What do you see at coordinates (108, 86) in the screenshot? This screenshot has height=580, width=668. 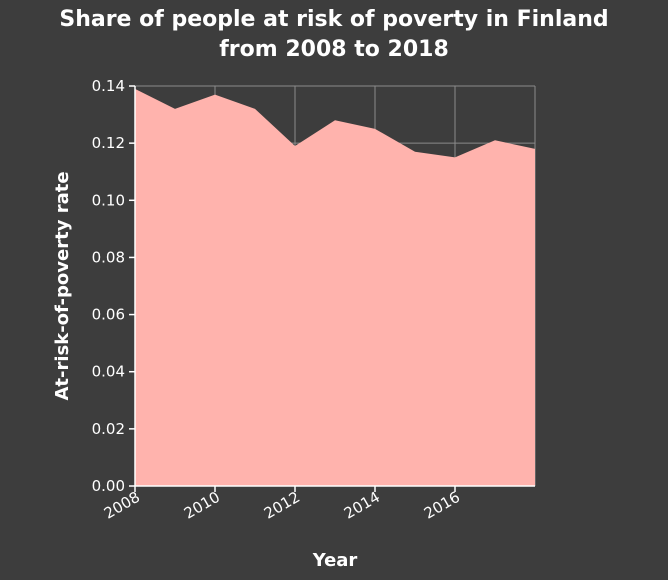 I see `y-tick-label: 0.14` at bounding box center [108, 86].